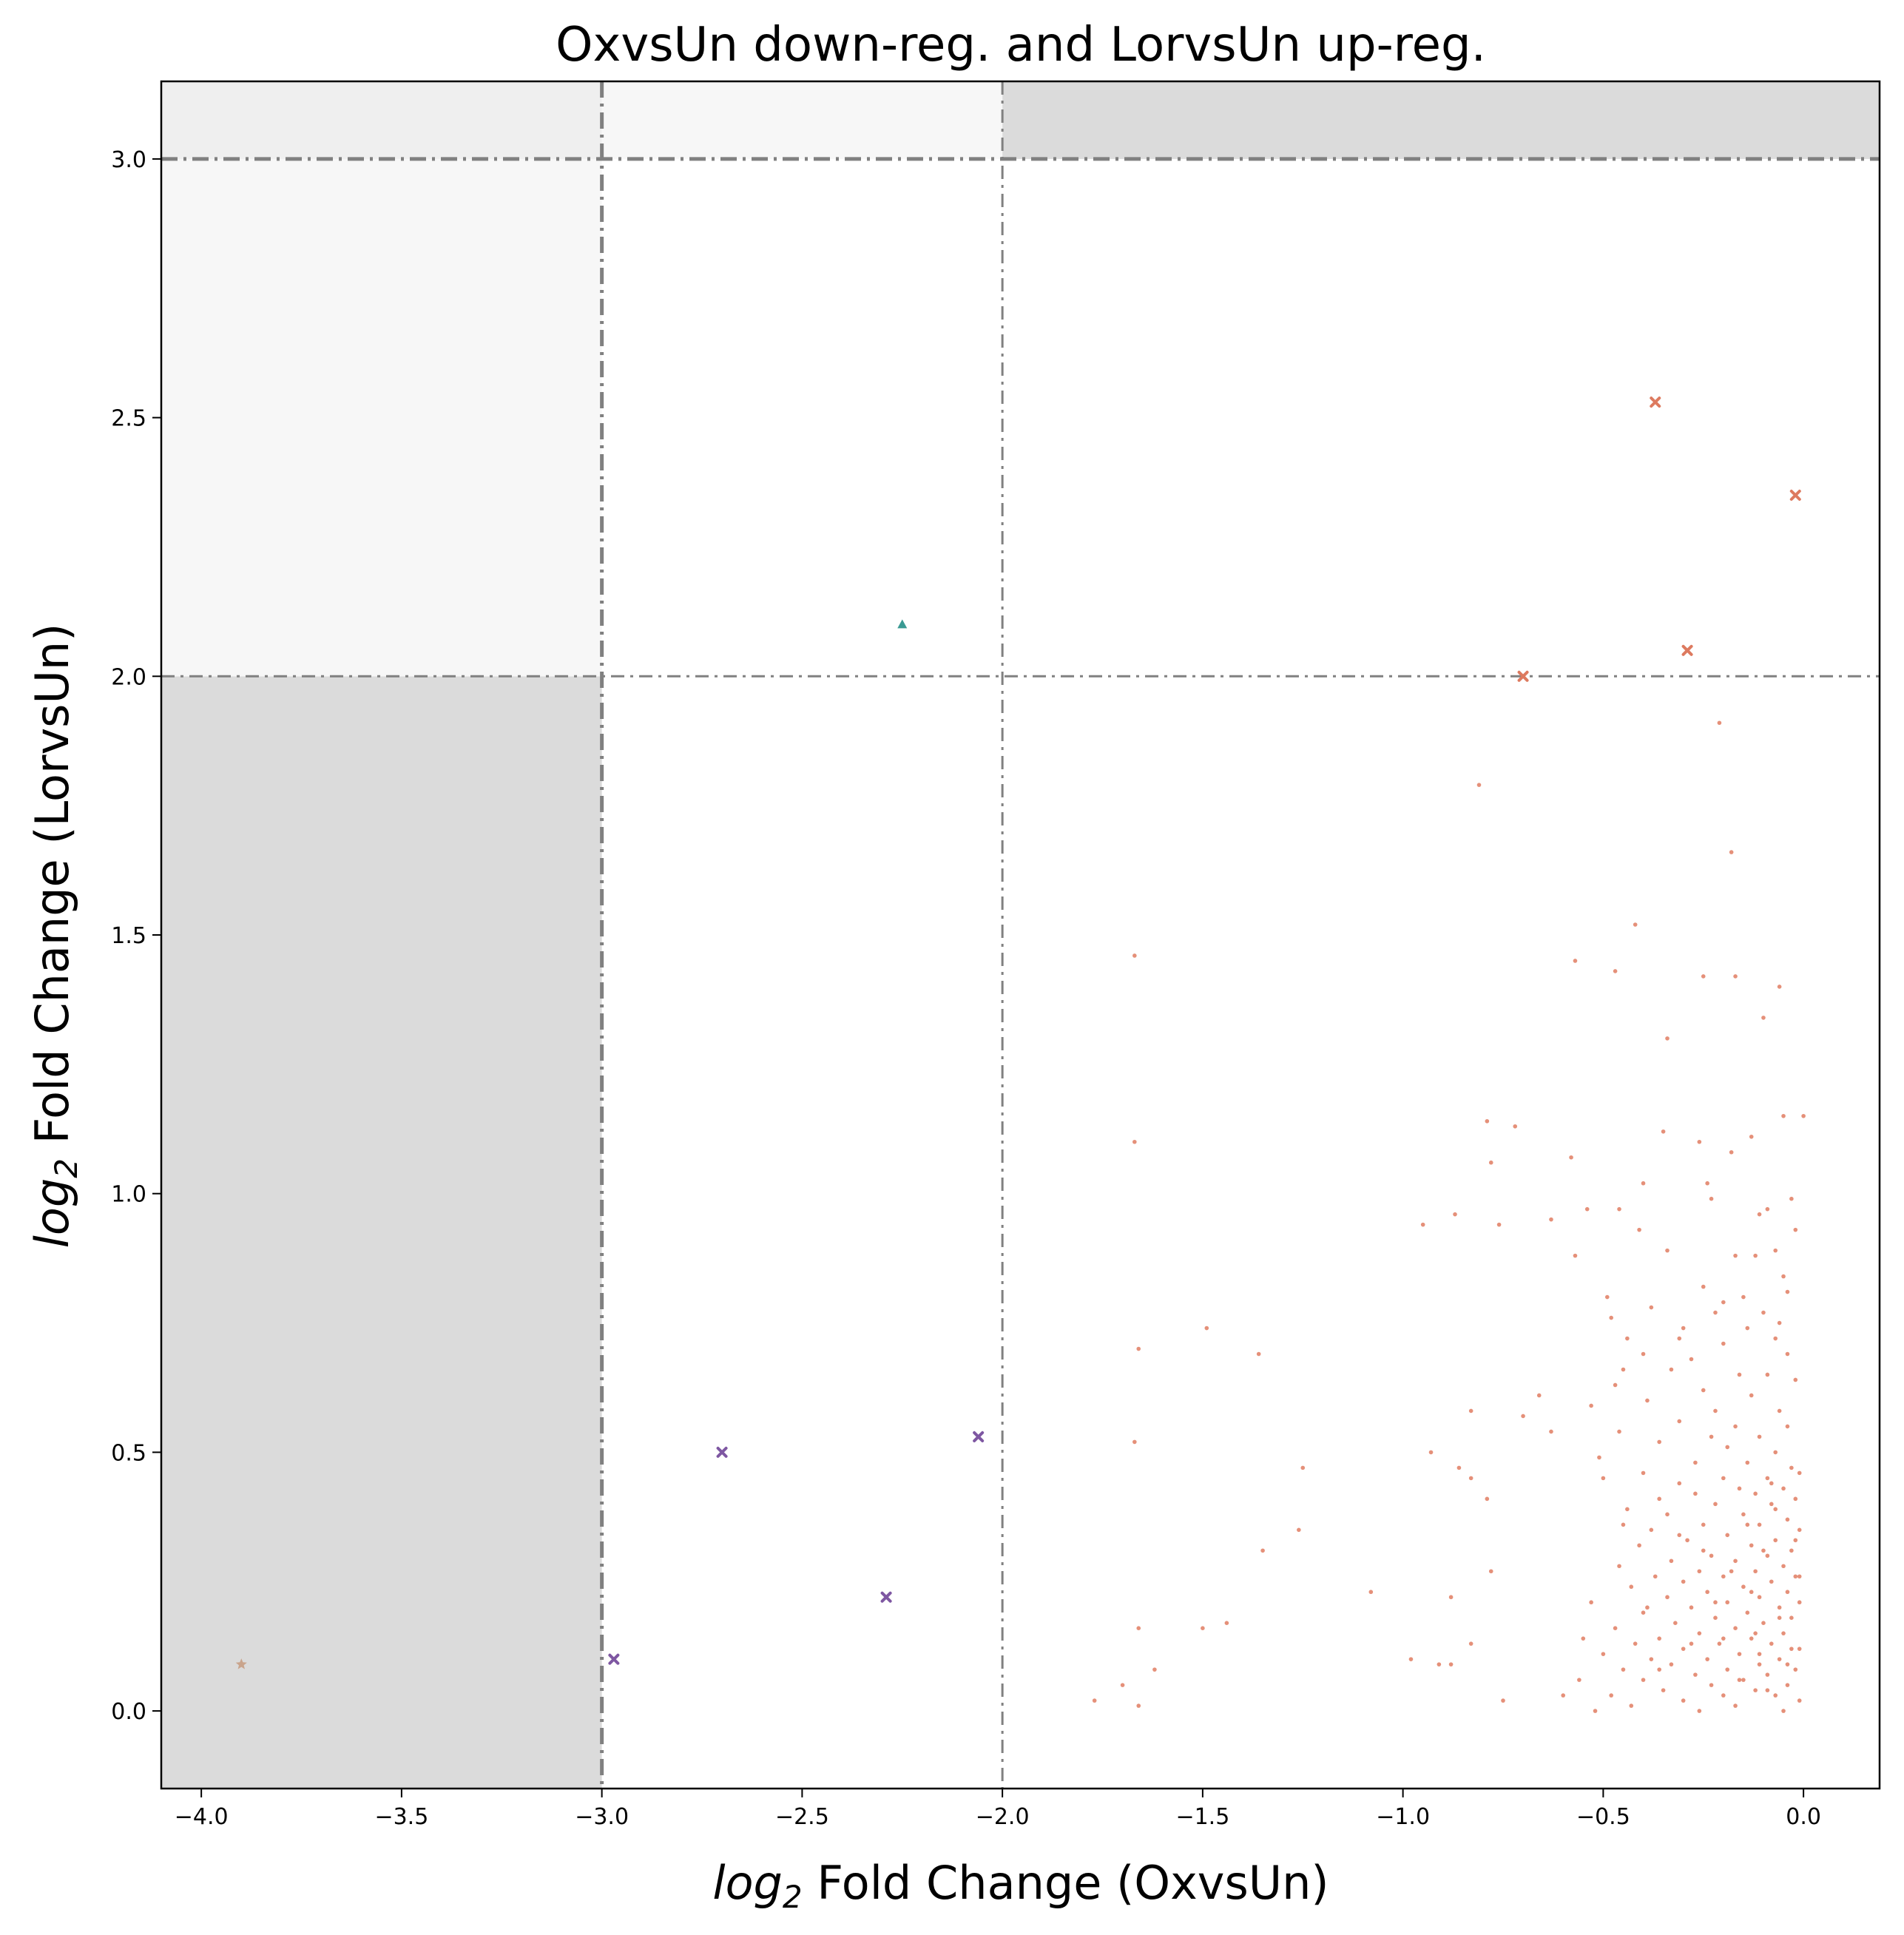 This screenshot has width=1904, height=1935. What do you see at coordinates (128, 160) in the screenshot?
I see `y-tick-label: 3.0` at bounding box center [128, 160].